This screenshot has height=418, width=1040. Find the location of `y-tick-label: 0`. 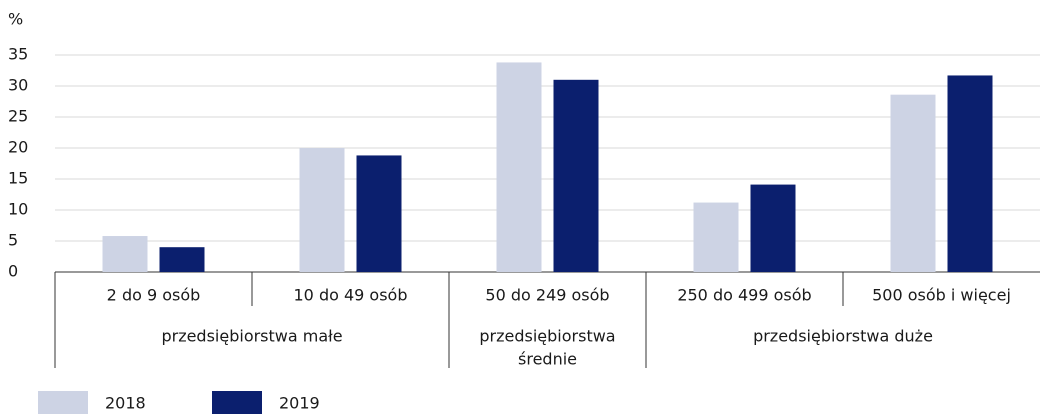

y-tick-label: 0 is located at coordinates (13, 271).